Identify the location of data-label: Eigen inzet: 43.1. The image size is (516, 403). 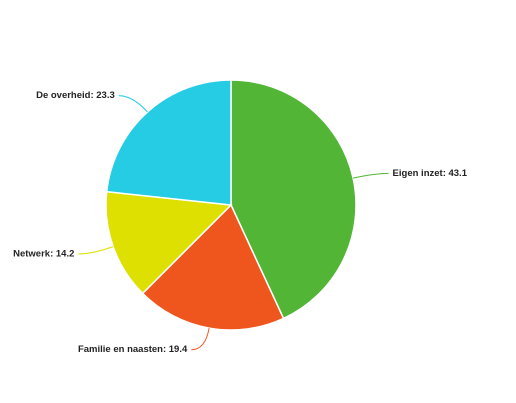
(430, 173).